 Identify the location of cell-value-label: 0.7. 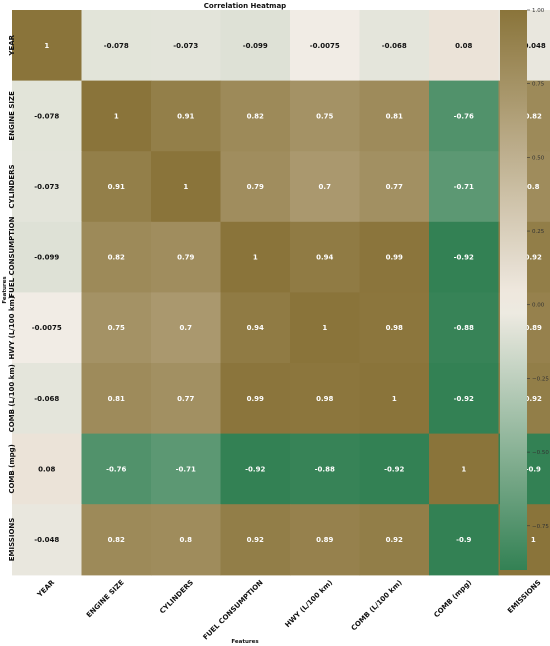
(186, 328).